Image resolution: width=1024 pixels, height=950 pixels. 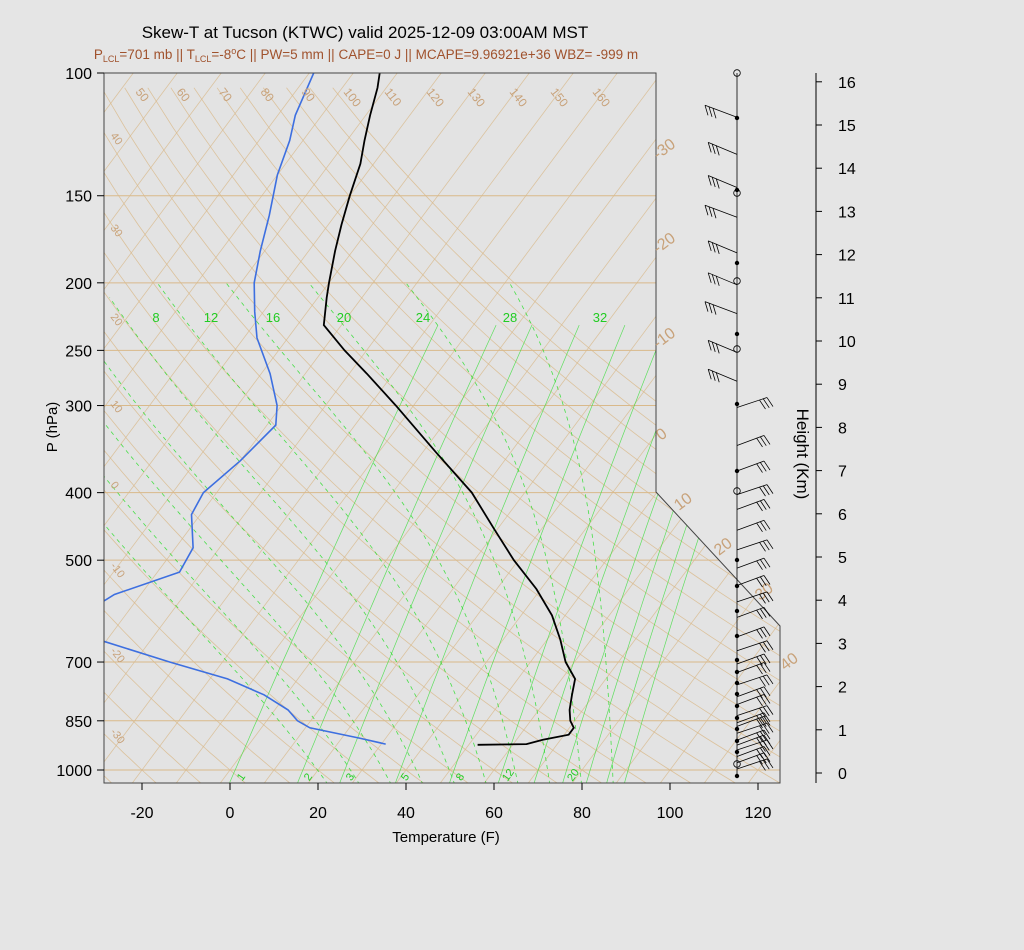 I want to click on moist-adiabat-label: 2, so click(x=308, y=777).